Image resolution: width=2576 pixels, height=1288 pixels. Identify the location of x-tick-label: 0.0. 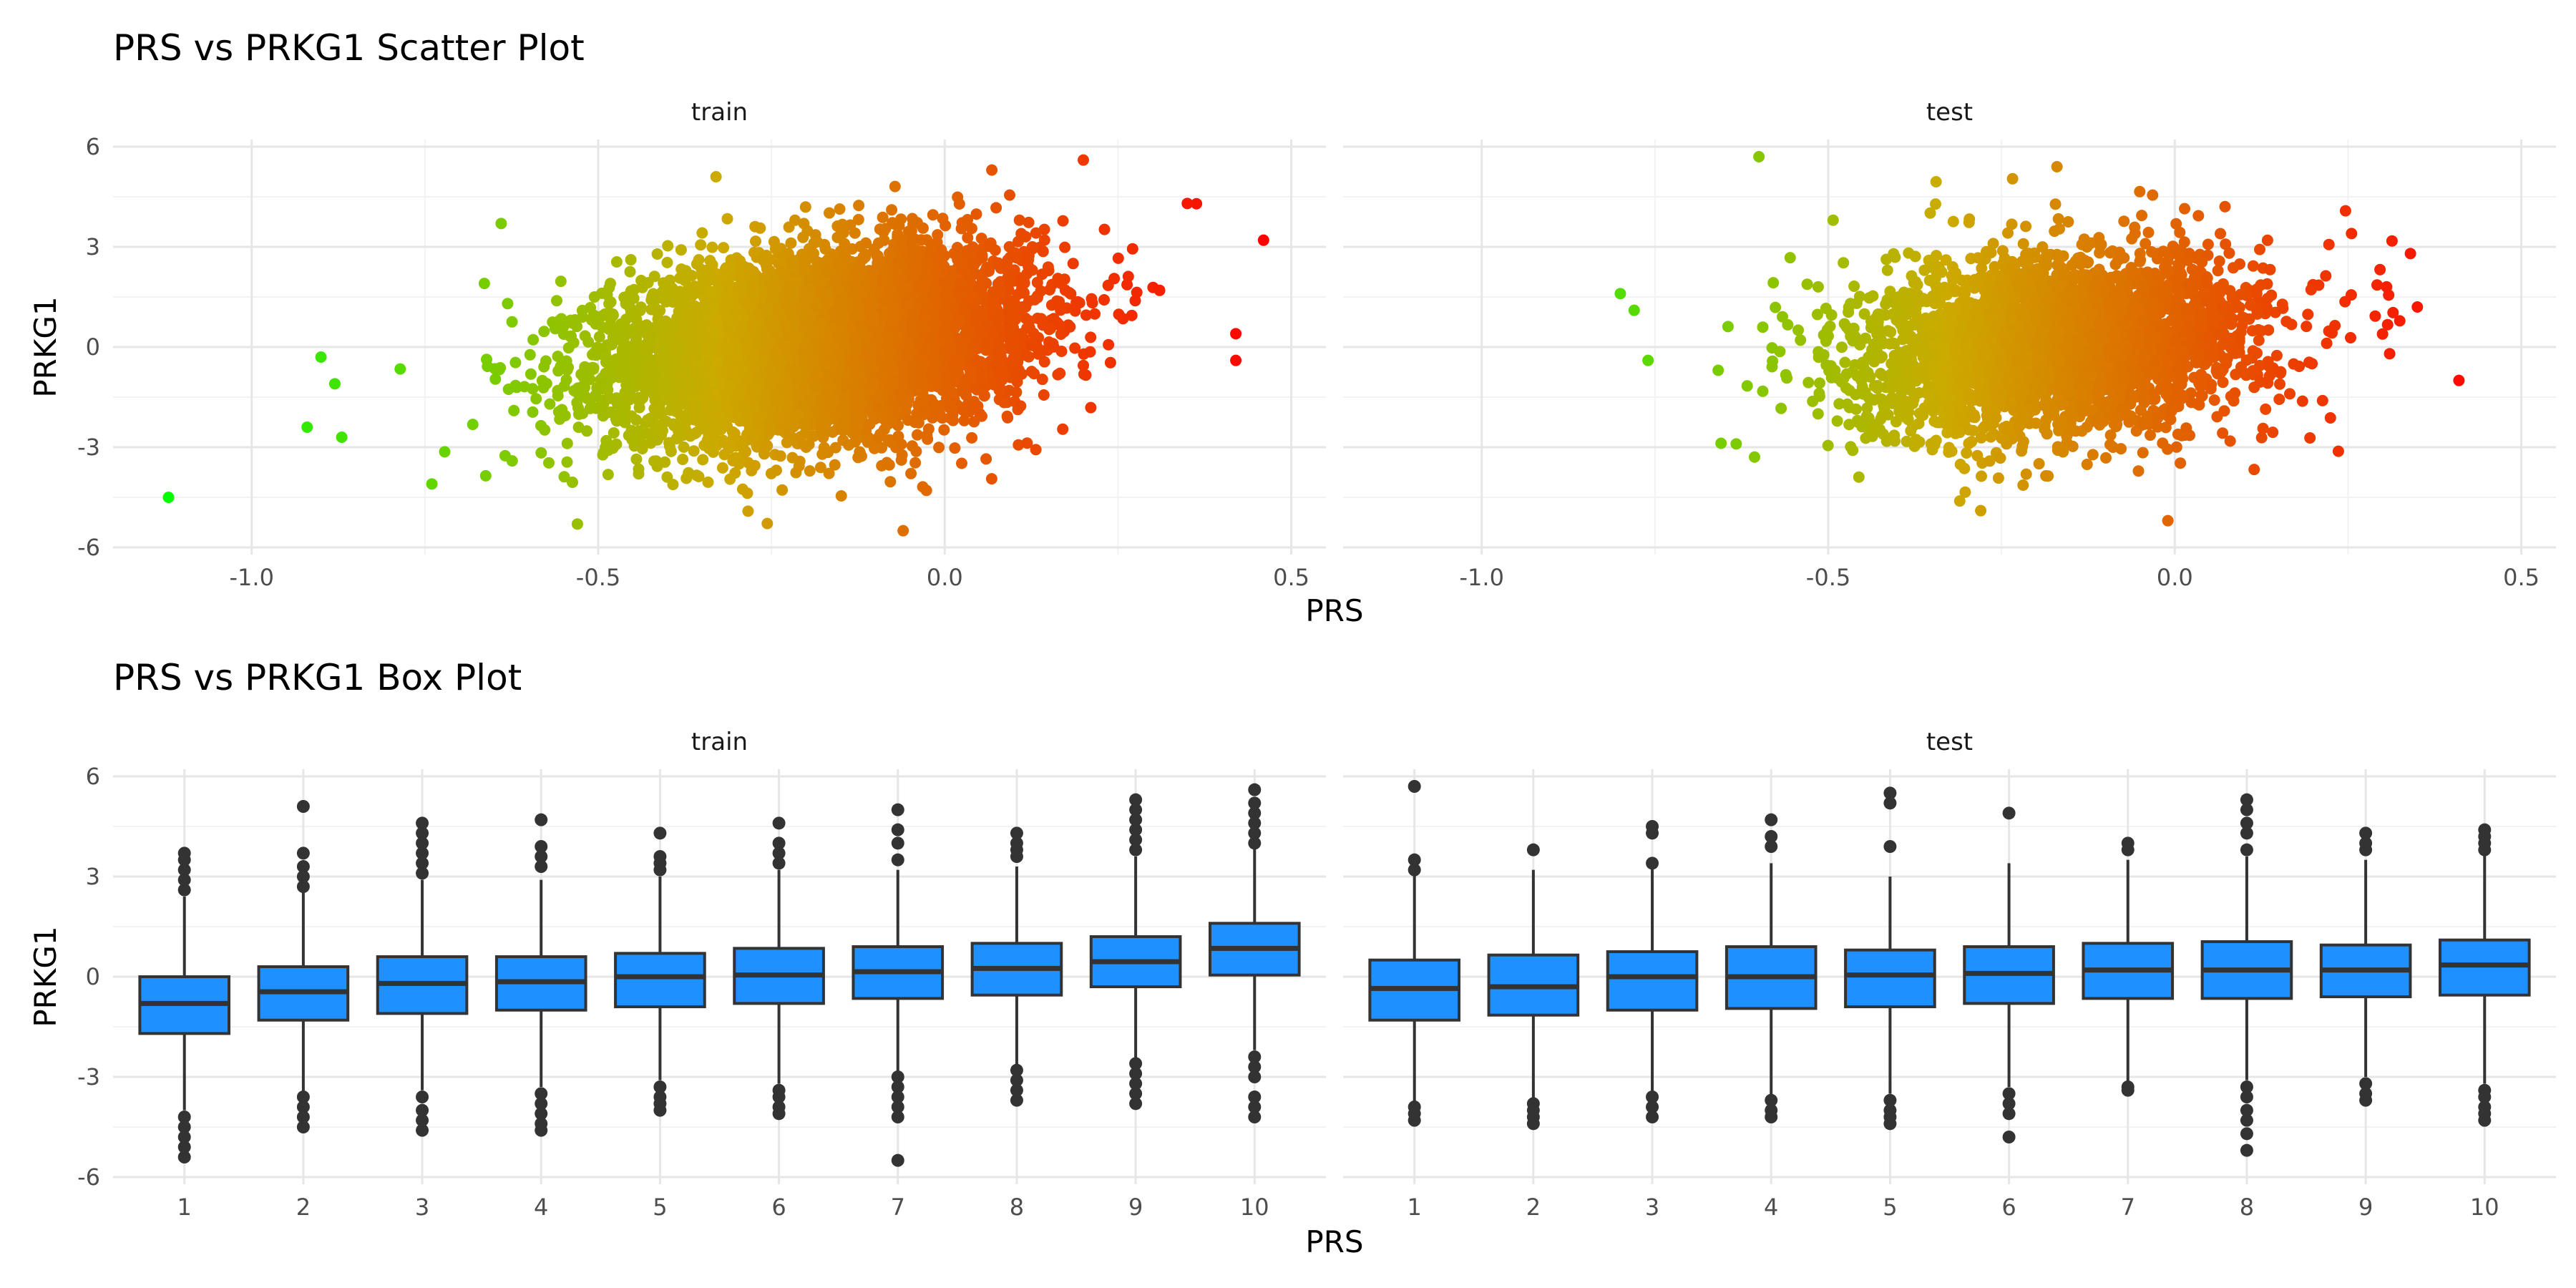
(945, 577).